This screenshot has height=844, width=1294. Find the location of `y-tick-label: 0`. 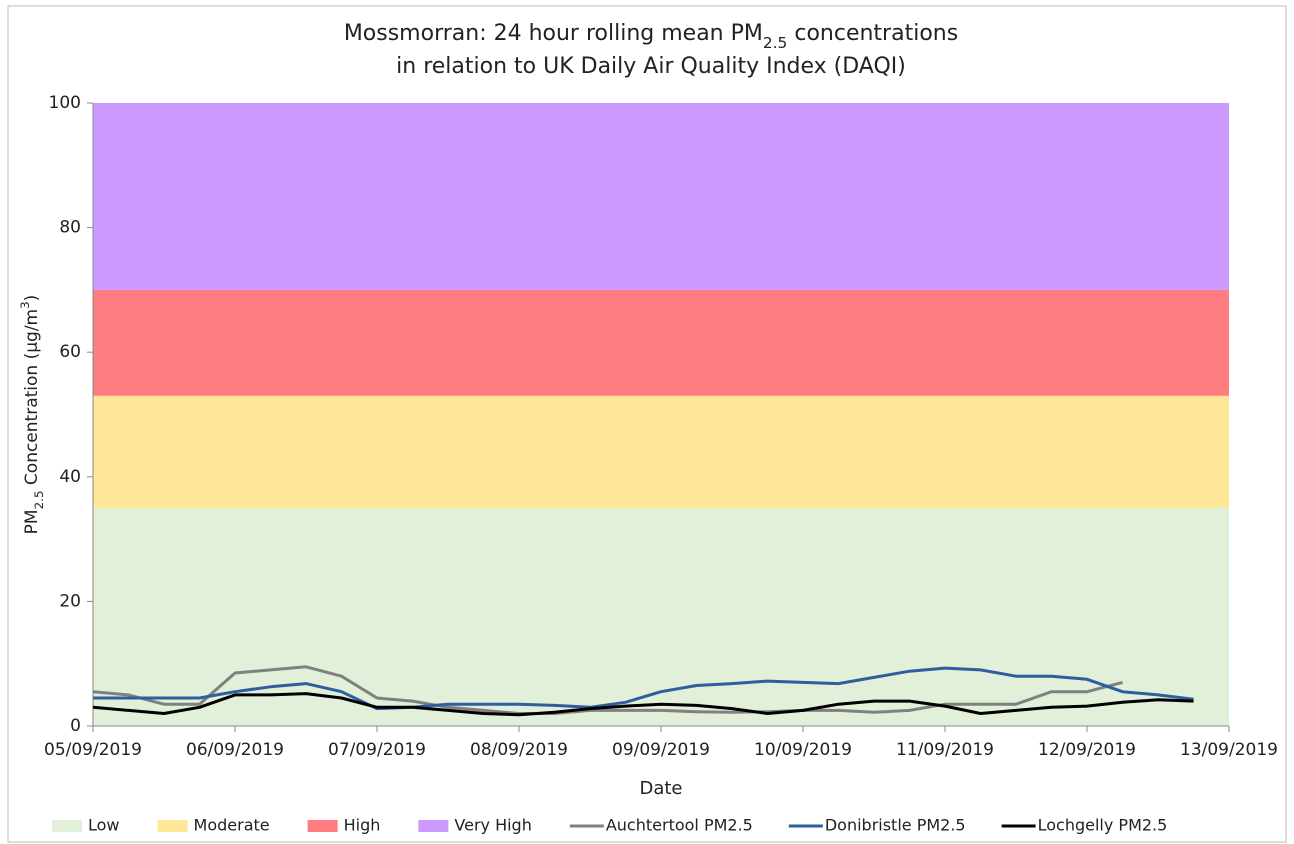

y-tick-label: 0 is located at coordinates (75, 726).